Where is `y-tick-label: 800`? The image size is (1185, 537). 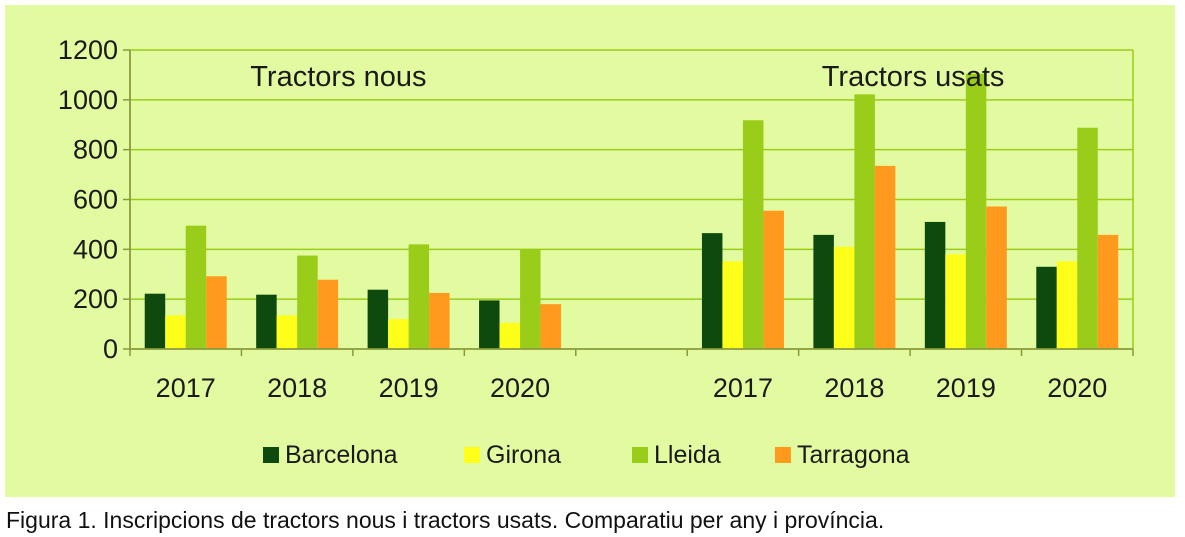
y-tick-label: 800 is located at coordinates (95, 150).